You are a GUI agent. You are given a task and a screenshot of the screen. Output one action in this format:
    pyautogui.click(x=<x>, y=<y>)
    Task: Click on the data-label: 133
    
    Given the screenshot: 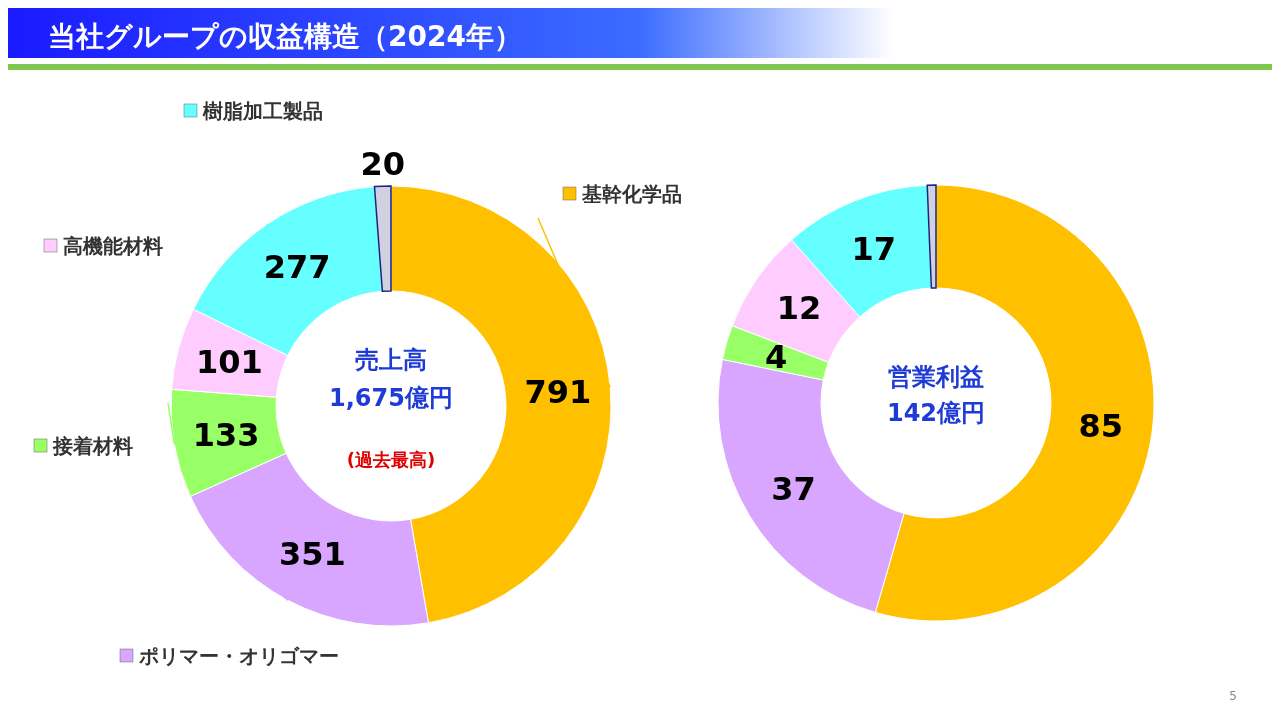 What is the action you would take?
    pyautogui.click(x=226, y=434)
    